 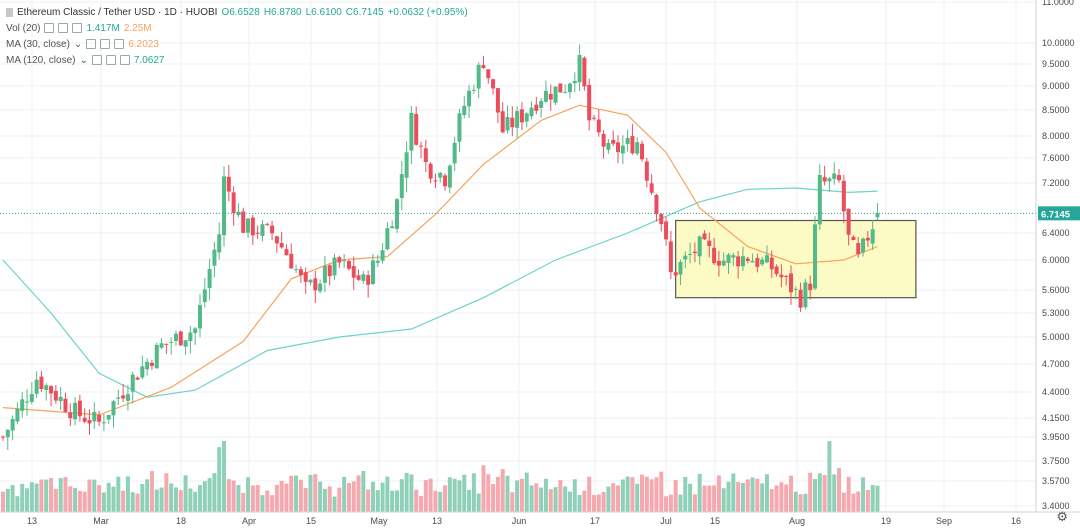 What do you see at coordinates (239, 44) in the screenshot?
I see `ma30-row: MA (30, close) ⌄ 6.2023` at bounding box center [239, 44].